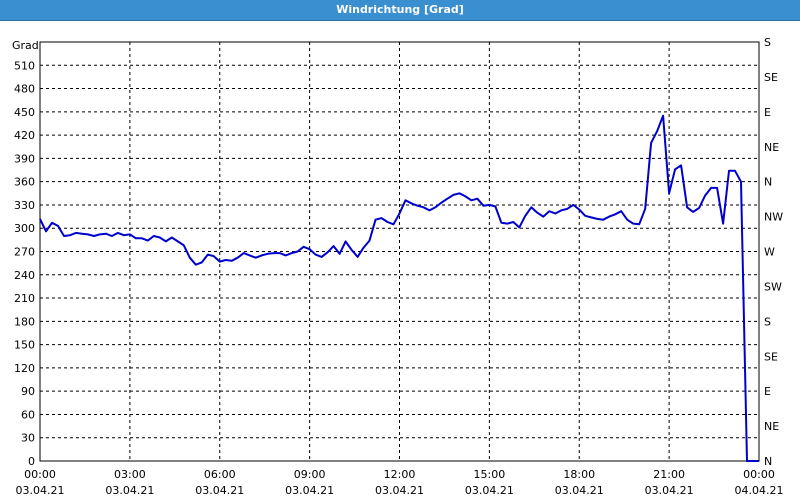  What do you see at coordinates (24, 321) in the screenshot?
I see `y-tick-label: 180` at bounding box center [24, 321].